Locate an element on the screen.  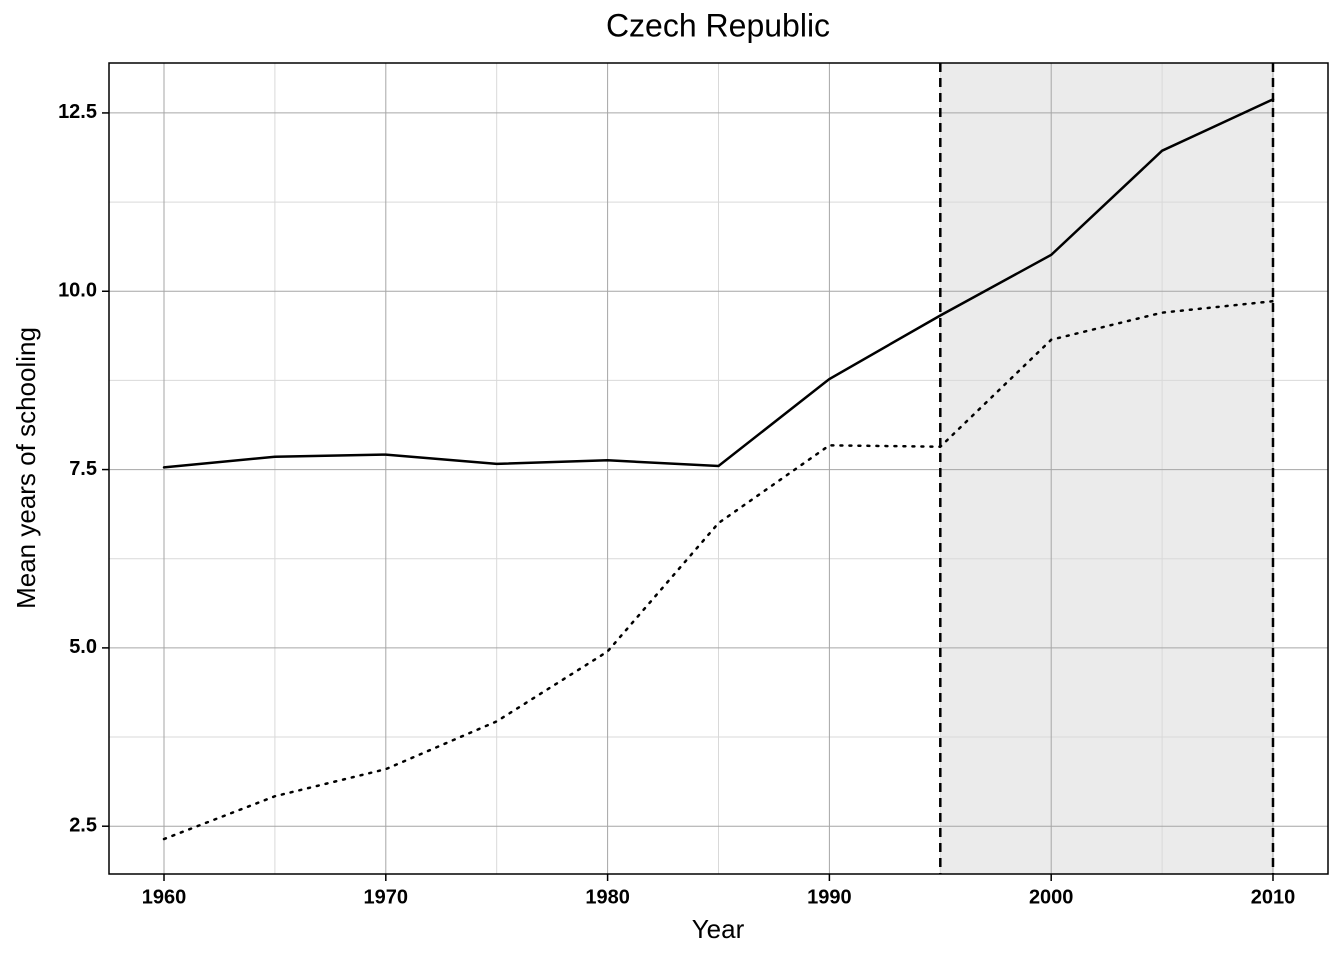
y-tick-label: 2.5 is located at coordinates (83, 825).